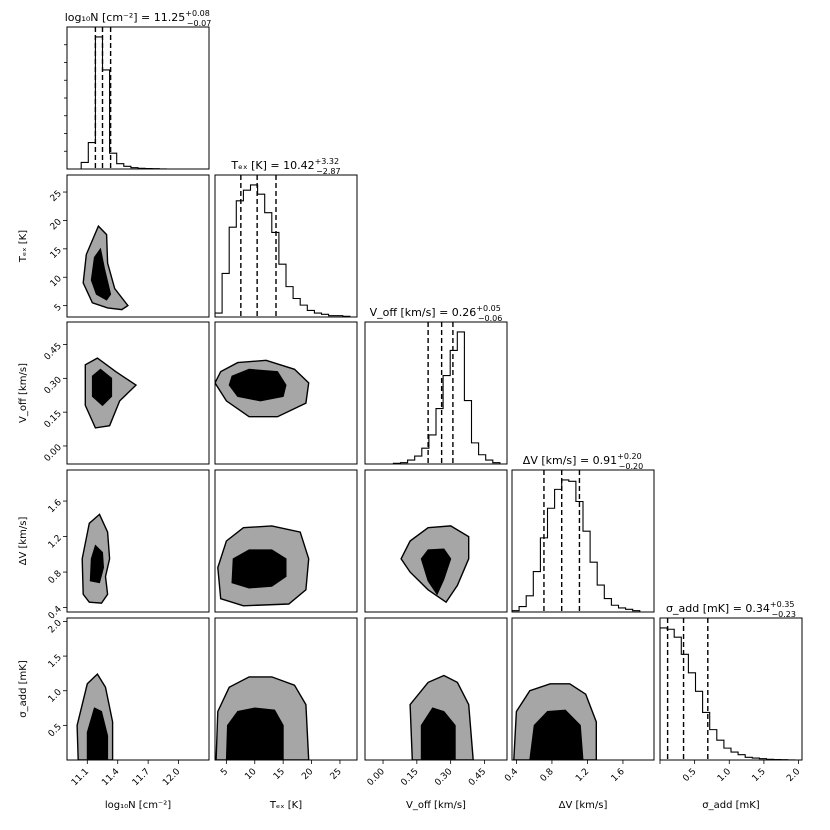  I want to click on histogram-Tex, so click(286, 250).